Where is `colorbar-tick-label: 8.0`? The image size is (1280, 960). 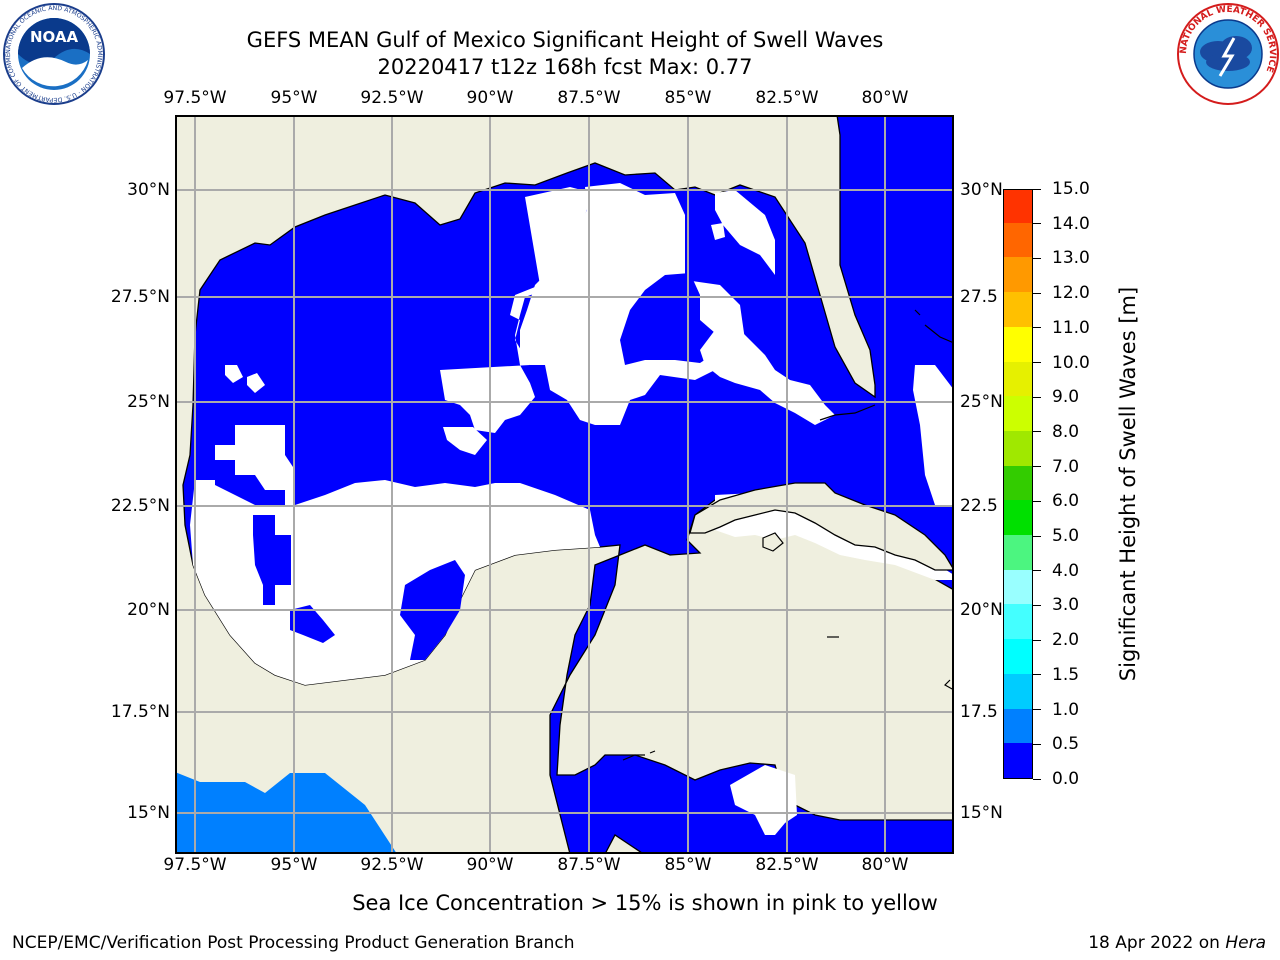
colorbar-tick-label: 8.0 is located at coordinates (1066, 431).